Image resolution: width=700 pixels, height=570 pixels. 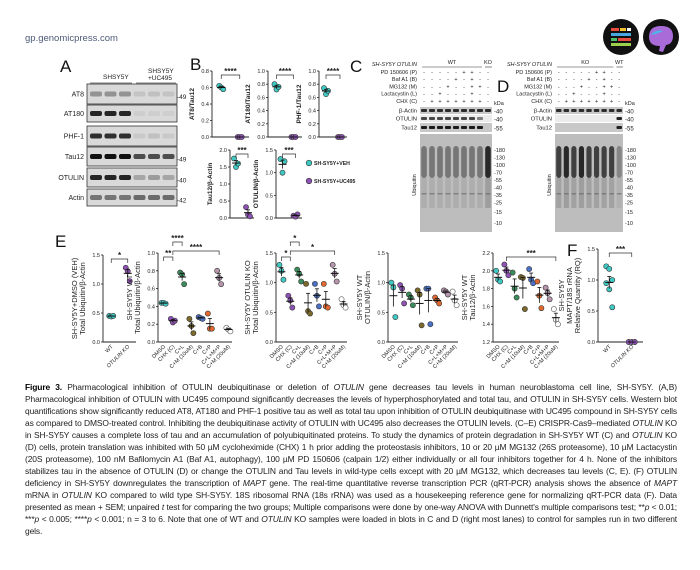 What do you see at coordinates (543, 112) in the screenshot?
I see `blot-row-label: β-Actin` at bounding box center [543, 112].